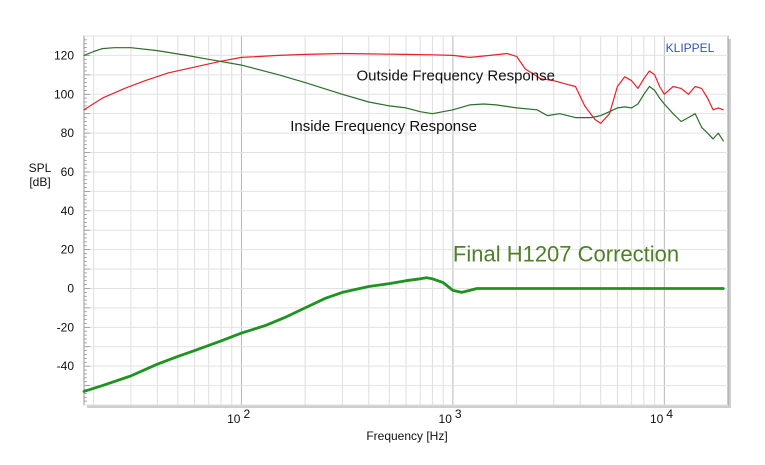 The image size is (765, 465). What do you see at coordinates (456, 76) in the screenshot?
I see `annotation-label: Outside Frequency Response` at bounding box center [456, 76].